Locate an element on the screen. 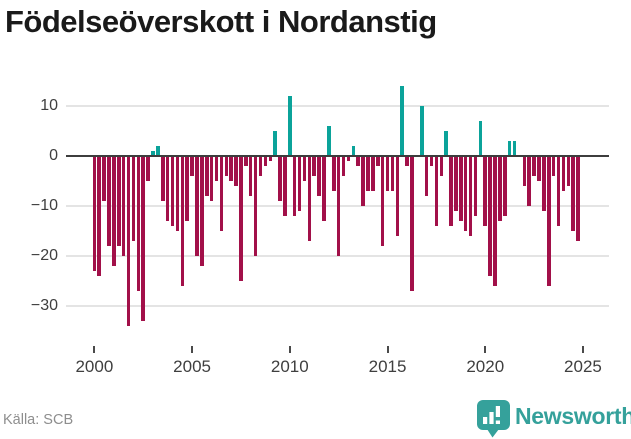 This screenshot has width=631, height=439. source-label: Källa: SCB is located at coordinates (38, 420).